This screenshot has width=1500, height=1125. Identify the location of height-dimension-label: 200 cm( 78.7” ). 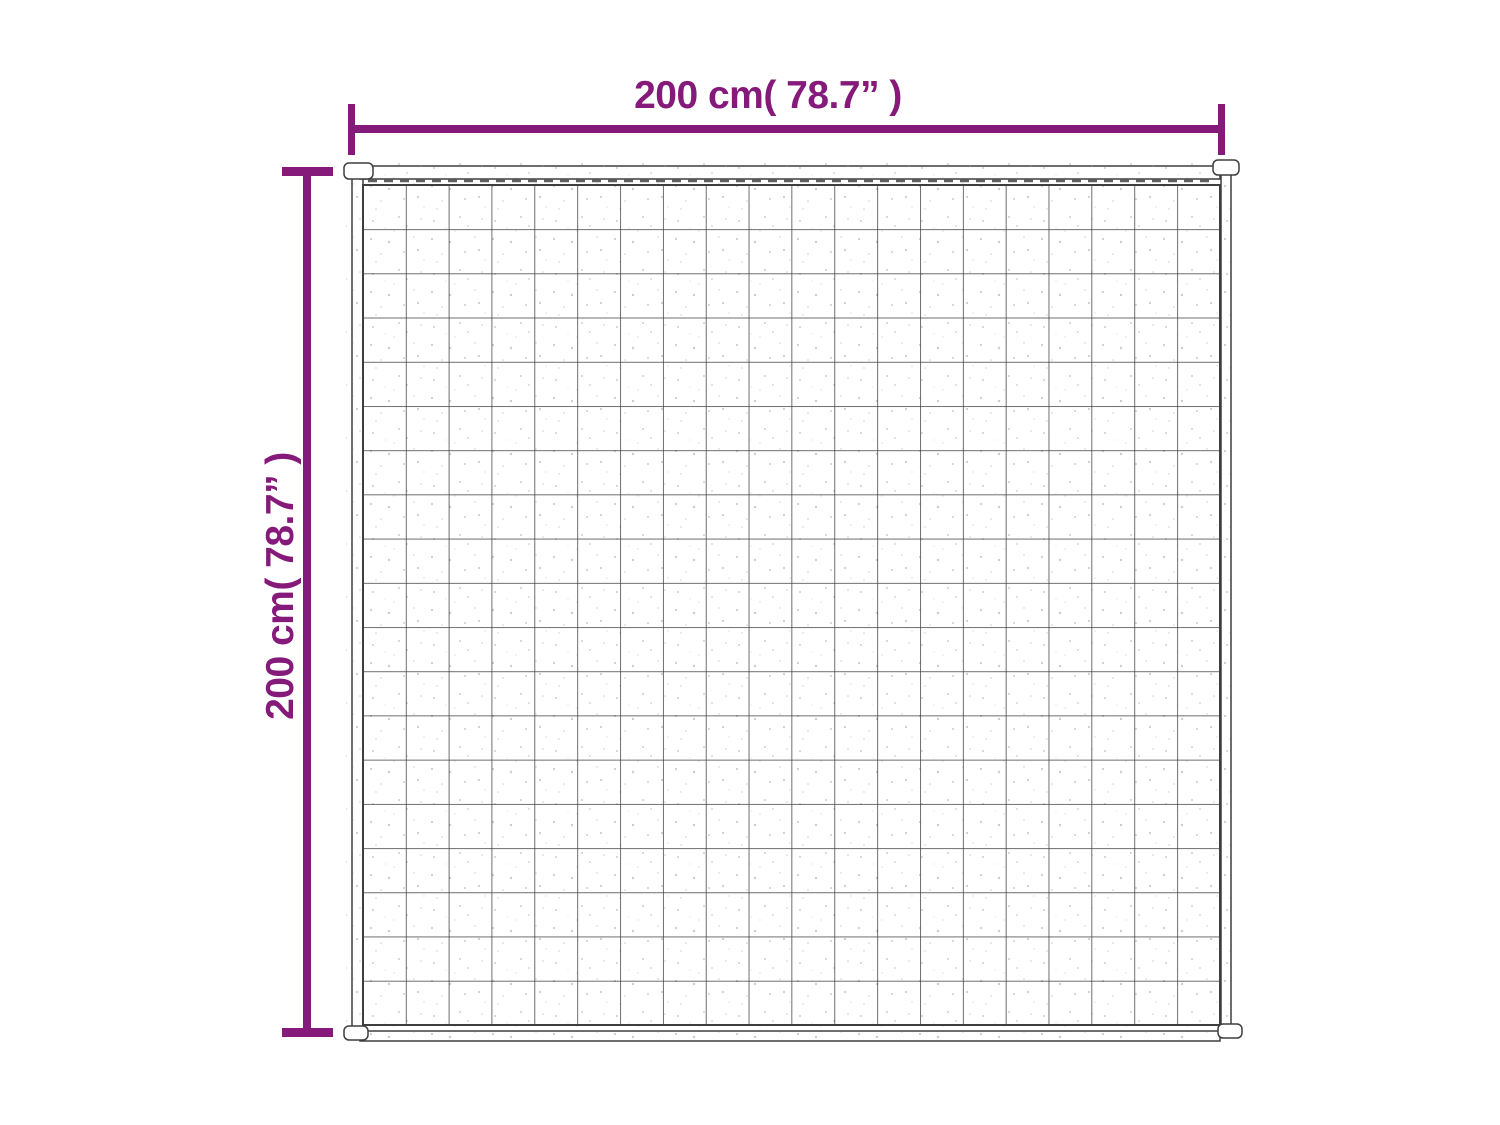
(280, 586).